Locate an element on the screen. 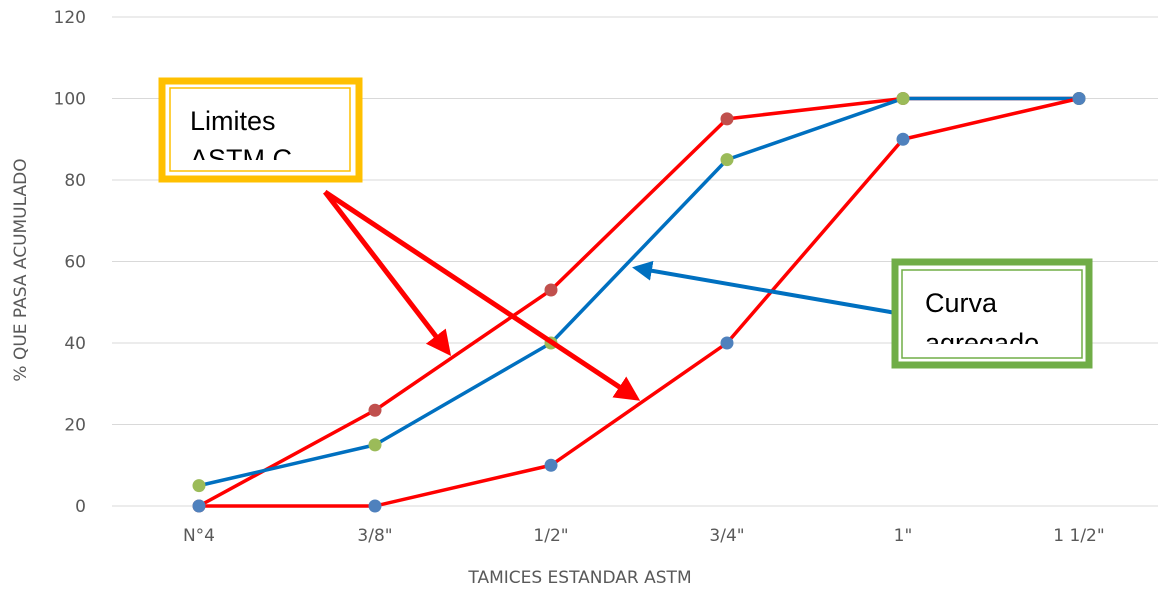  y-tick-label: 0 is located at coordinates (80, 507).